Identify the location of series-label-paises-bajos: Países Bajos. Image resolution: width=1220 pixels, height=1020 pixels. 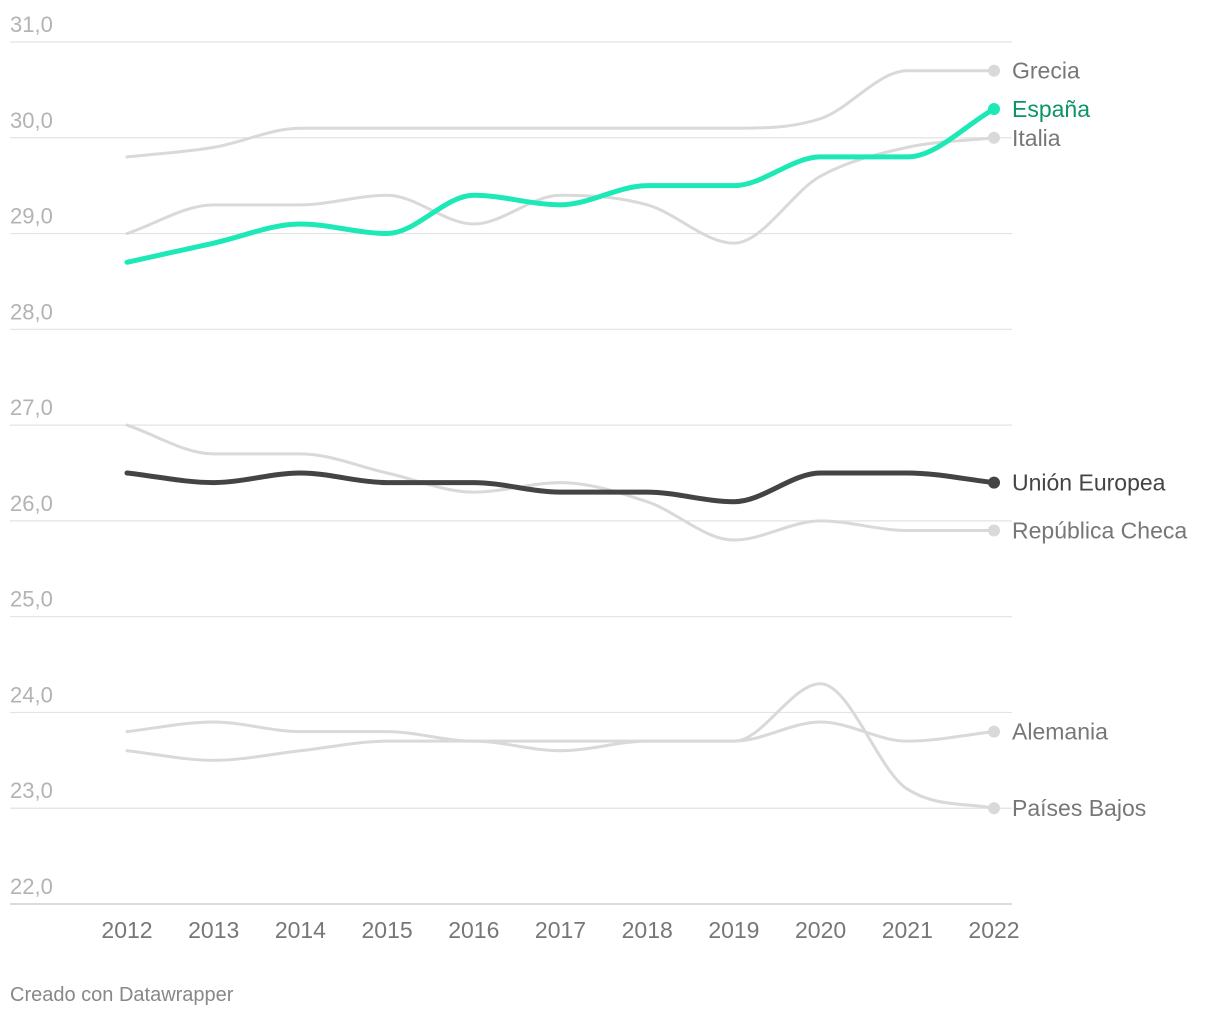
(1079, 808).